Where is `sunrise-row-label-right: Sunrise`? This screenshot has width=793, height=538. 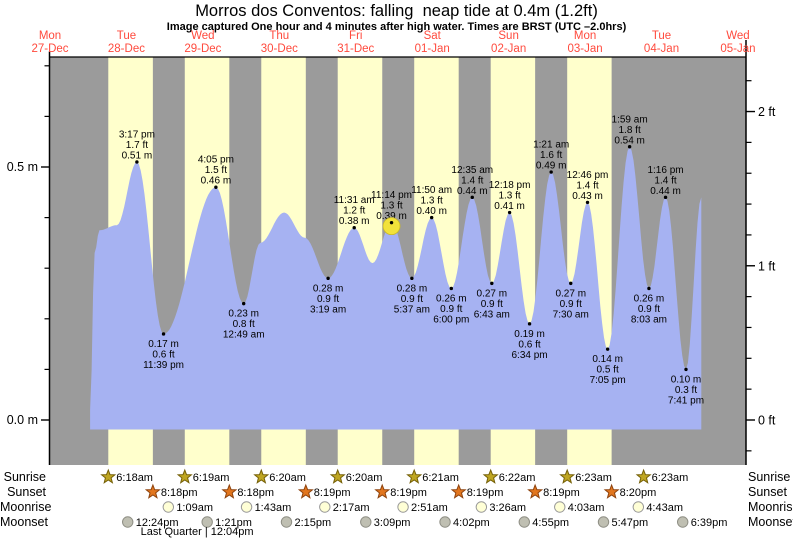
sunrise-row-label-right: Sunrise is located at coordinates (769, 477).